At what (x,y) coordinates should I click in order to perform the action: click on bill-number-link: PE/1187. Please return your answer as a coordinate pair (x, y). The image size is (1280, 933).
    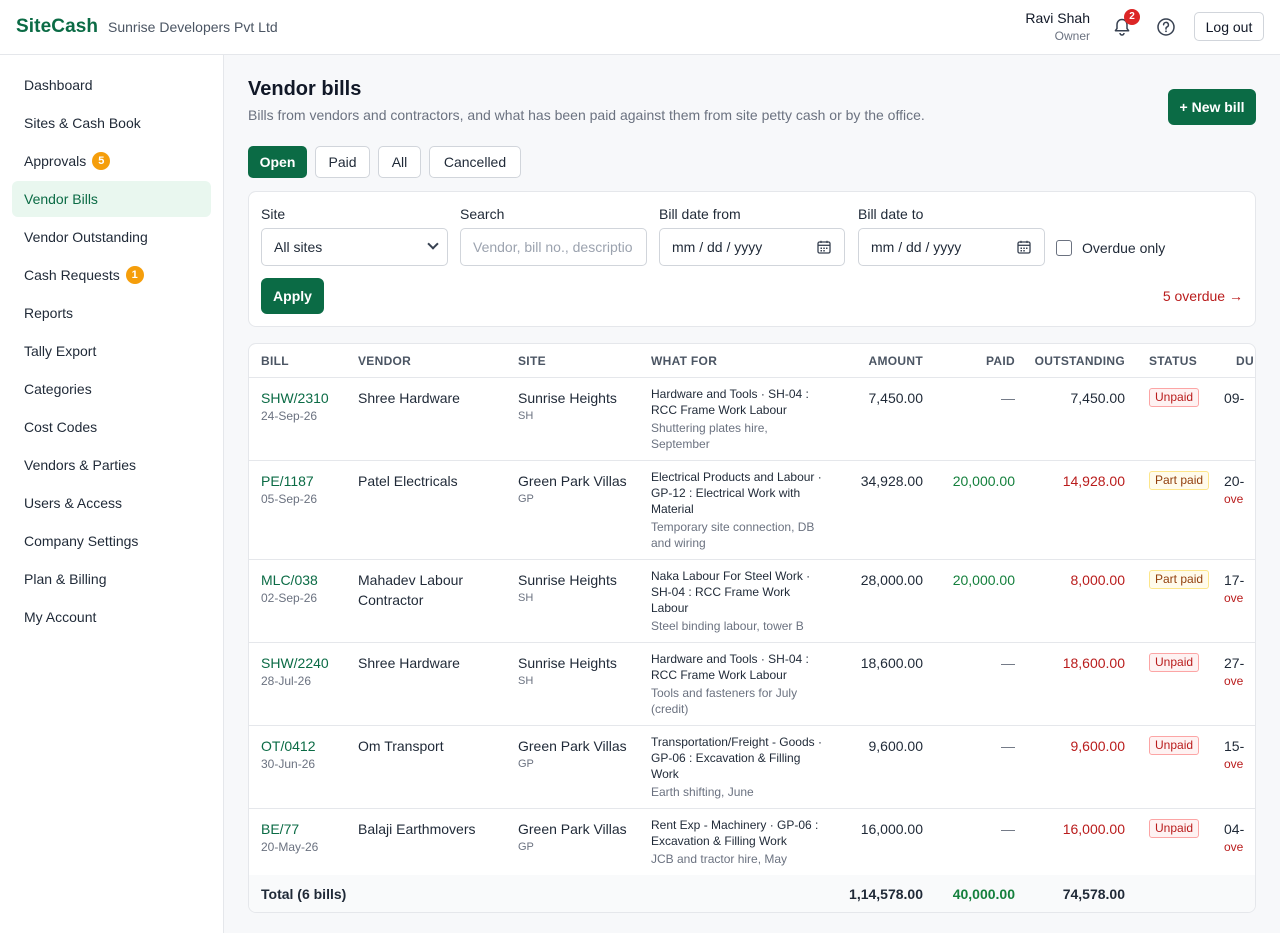
    Looking at the image, I should click on (287, 481).